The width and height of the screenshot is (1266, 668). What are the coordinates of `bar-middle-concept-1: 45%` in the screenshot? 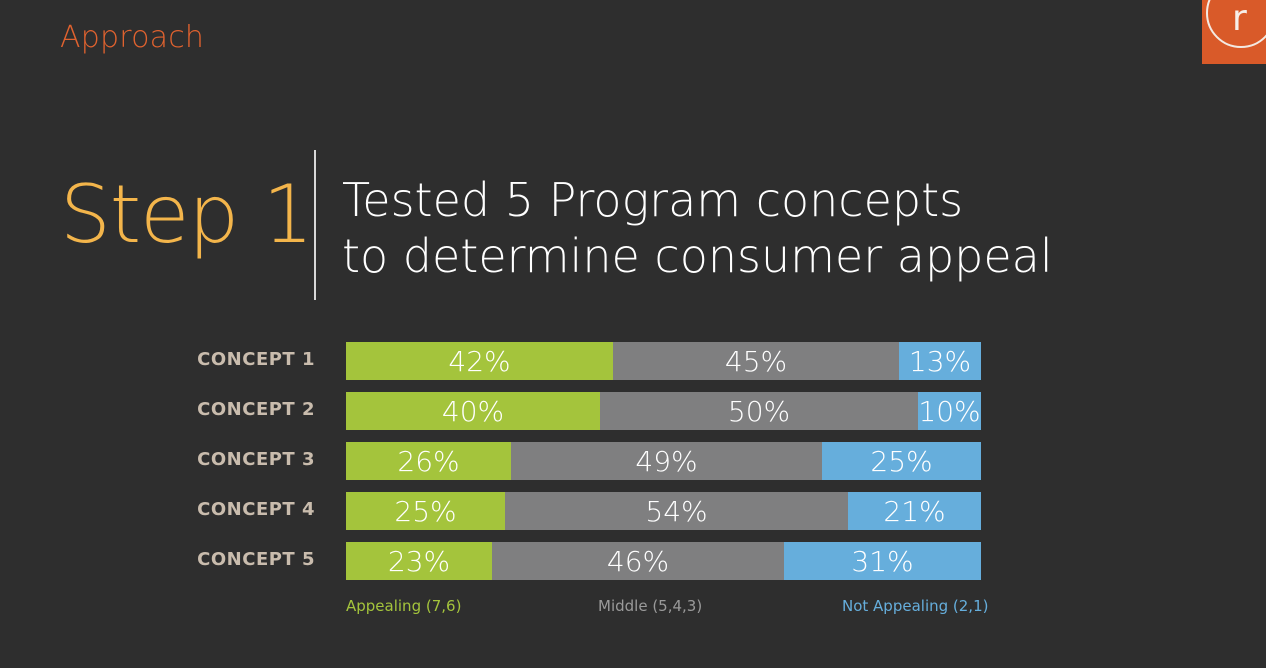 It's located at (756, 361).